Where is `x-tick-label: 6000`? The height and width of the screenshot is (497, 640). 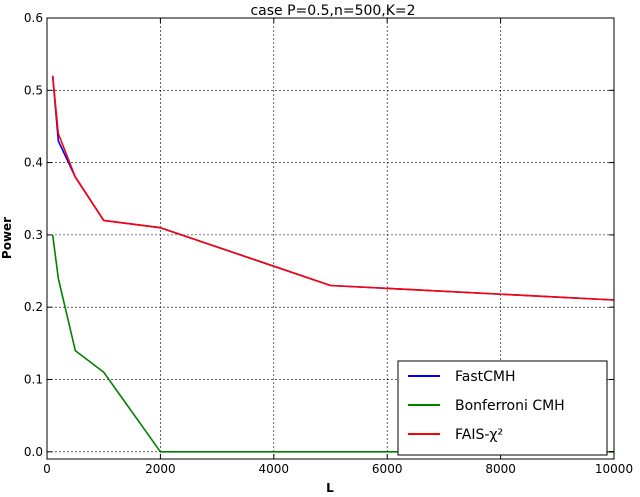 x-tick-label: 6000 is located at coordinates (387, 469).